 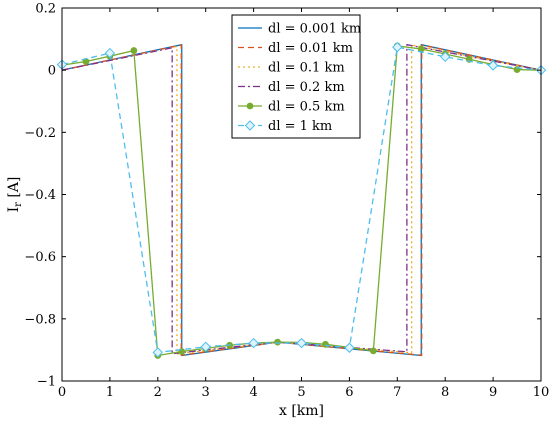 What do you see at coordinates (306, 87) in the screenshot?
I see `legend-label: dl = 0.2 km` at bounding box center [306, 87].